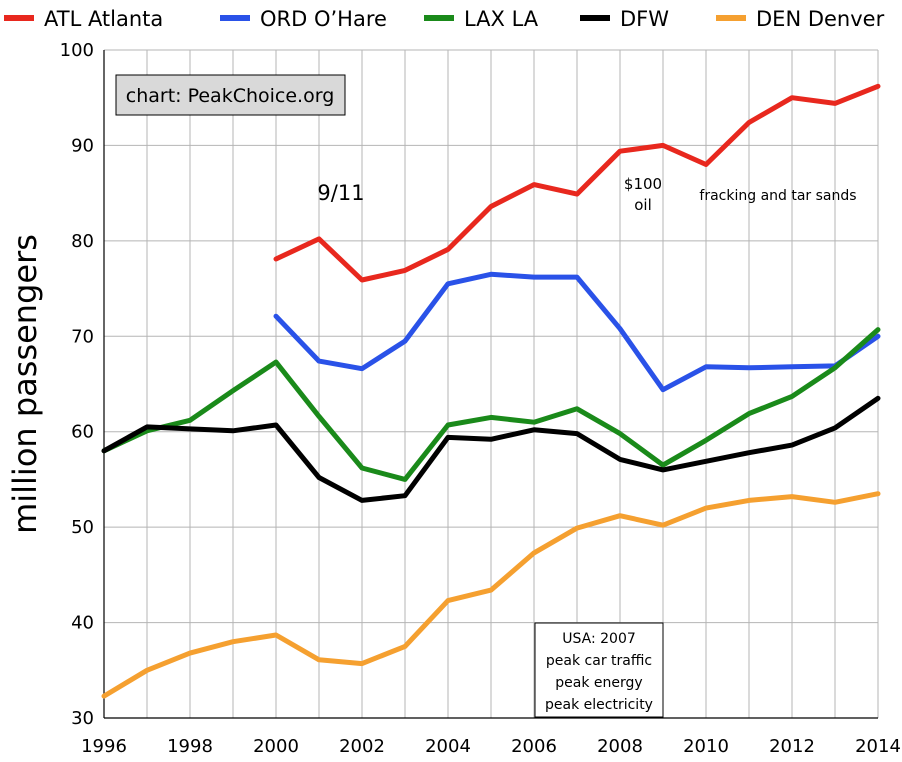  I want to click on x-tick-label: 2010, so click(706, 746).